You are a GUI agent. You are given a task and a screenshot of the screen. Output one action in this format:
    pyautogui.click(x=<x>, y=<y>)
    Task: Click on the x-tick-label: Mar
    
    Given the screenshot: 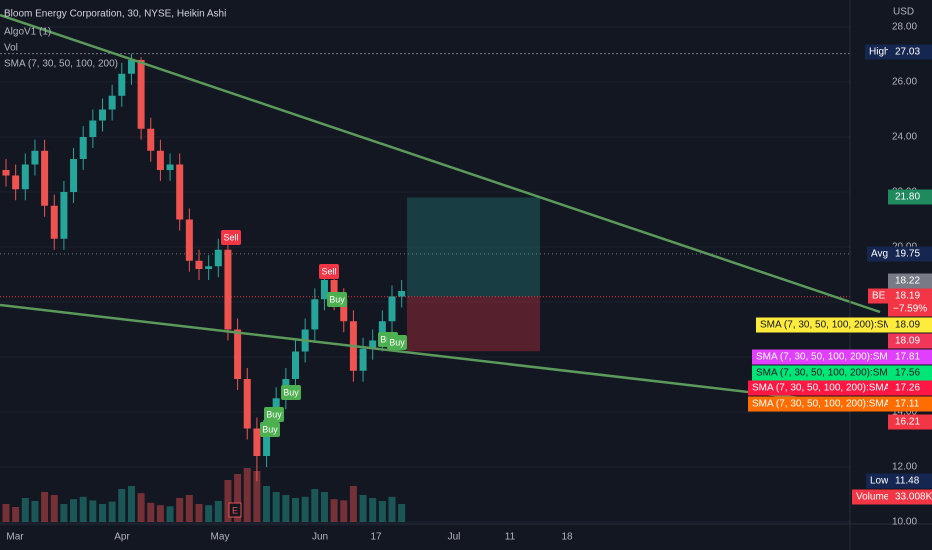 What is the action you would take?
    pyautogui.click(x=15, y=537)
    